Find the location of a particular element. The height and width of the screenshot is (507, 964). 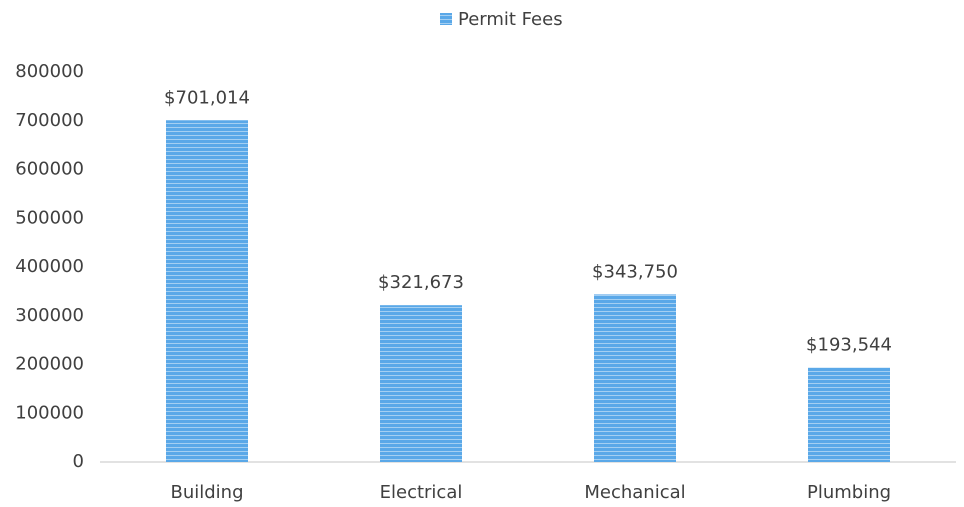

x-tick-label: Electrical is located at coordinates (421, 492).